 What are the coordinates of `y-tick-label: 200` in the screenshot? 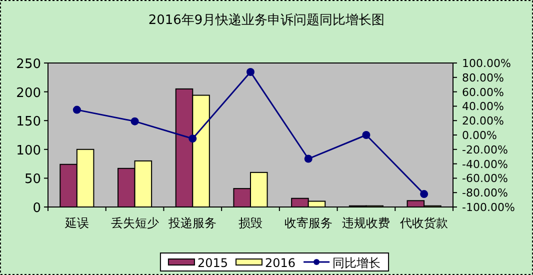 It's located at (28, 93).